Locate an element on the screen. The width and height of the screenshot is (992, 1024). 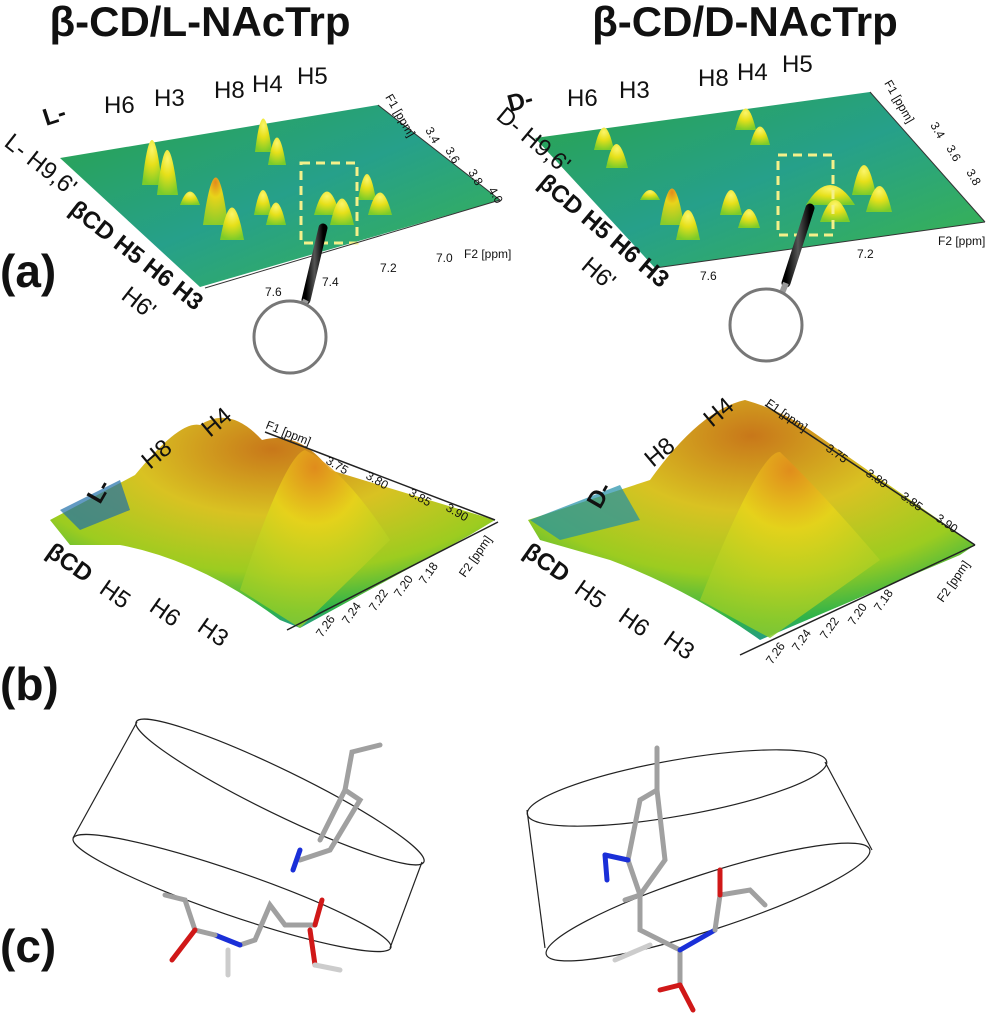
cavity-rim-wide is located at coordinates (280, 792).